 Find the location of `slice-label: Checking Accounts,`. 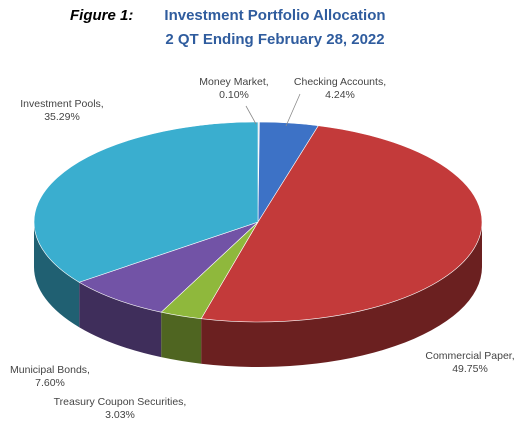

slice-label: Checking Accounts, is located at coordinates (340, 82).